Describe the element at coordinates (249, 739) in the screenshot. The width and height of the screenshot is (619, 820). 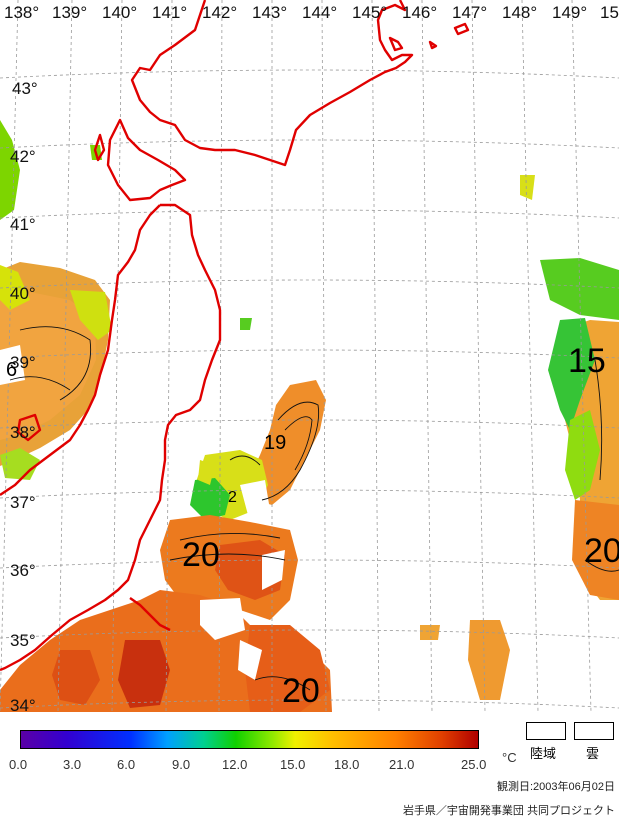
I see `temperature-colorbar` at that location.